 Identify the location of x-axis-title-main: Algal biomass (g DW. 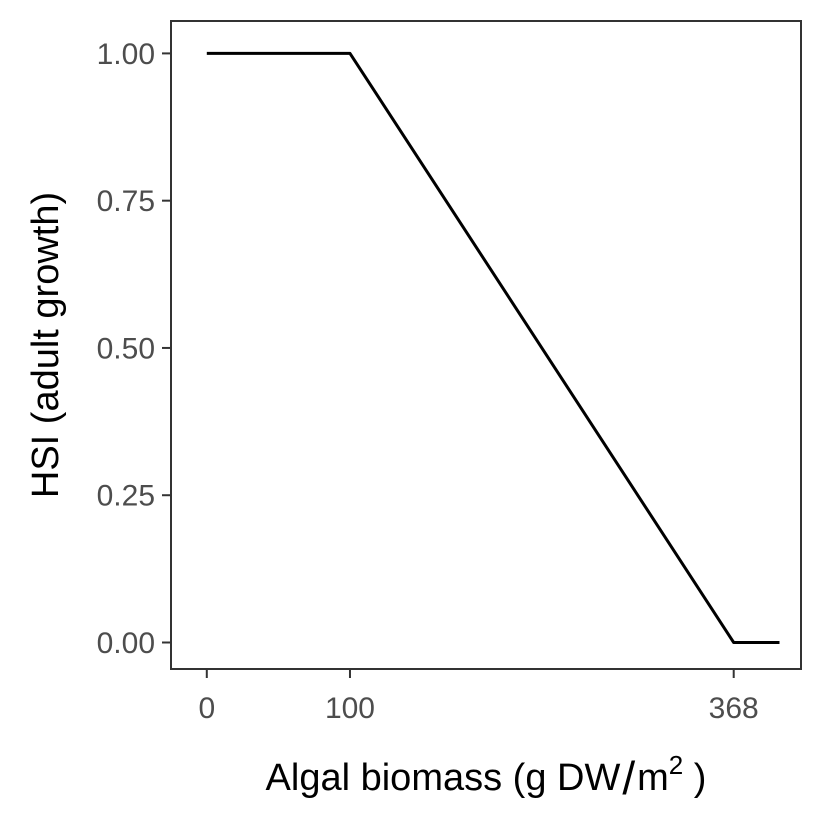
(443, 778).